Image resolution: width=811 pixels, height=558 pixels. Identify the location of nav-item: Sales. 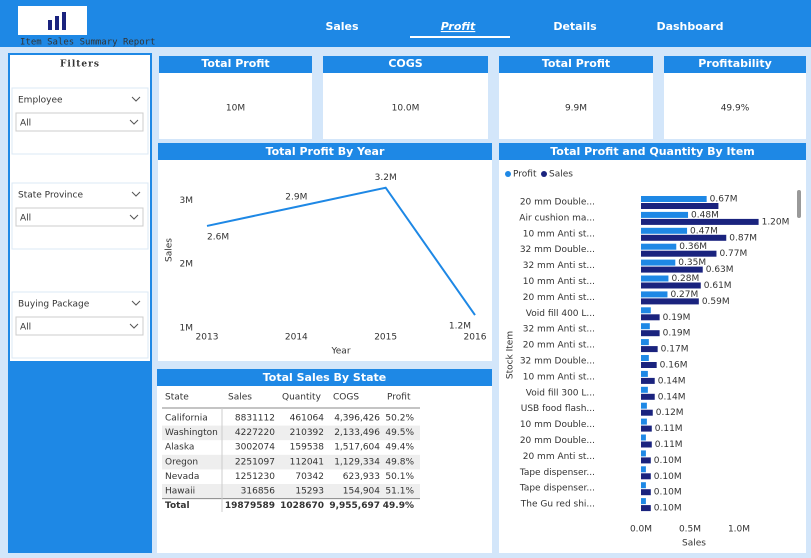
(342, 26).